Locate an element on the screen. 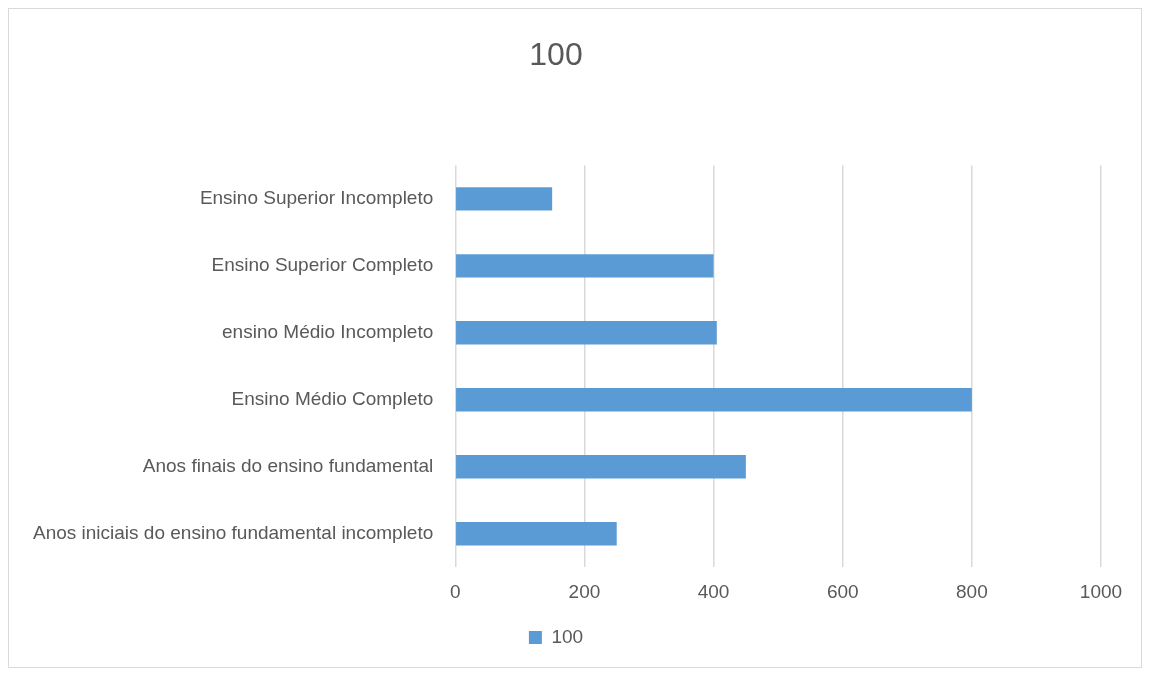  x-tick-label: 1000 is located at coordinates (1101, 591).